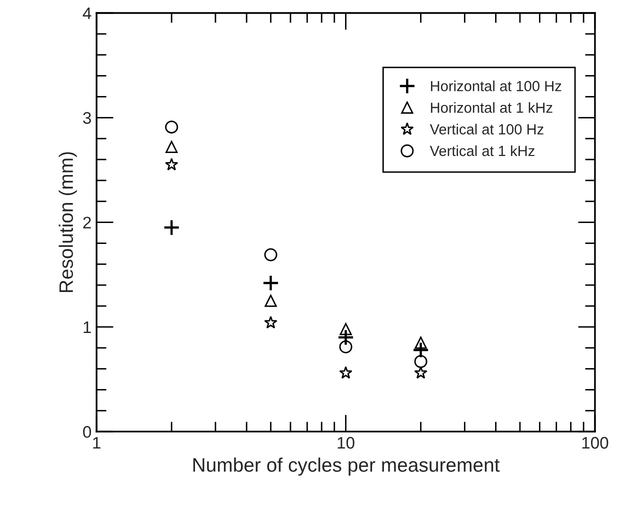 The width and height of the screenshot is (623, 520). I want to click on x-tick-label: 1, so click(96, 443).